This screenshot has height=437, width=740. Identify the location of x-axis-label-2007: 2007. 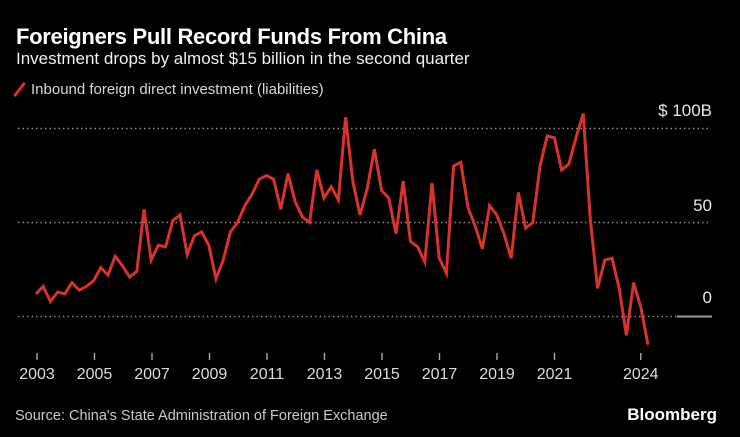
(152, 374).